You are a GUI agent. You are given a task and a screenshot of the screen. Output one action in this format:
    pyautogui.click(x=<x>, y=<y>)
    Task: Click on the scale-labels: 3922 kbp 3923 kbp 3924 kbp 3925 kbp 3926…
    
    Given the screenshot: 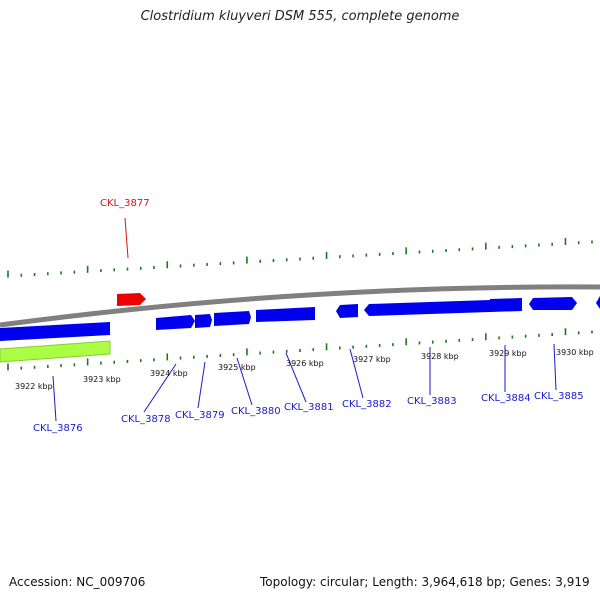 What is the action you would take?
    pyautogui.click(x=304, y=369)
    